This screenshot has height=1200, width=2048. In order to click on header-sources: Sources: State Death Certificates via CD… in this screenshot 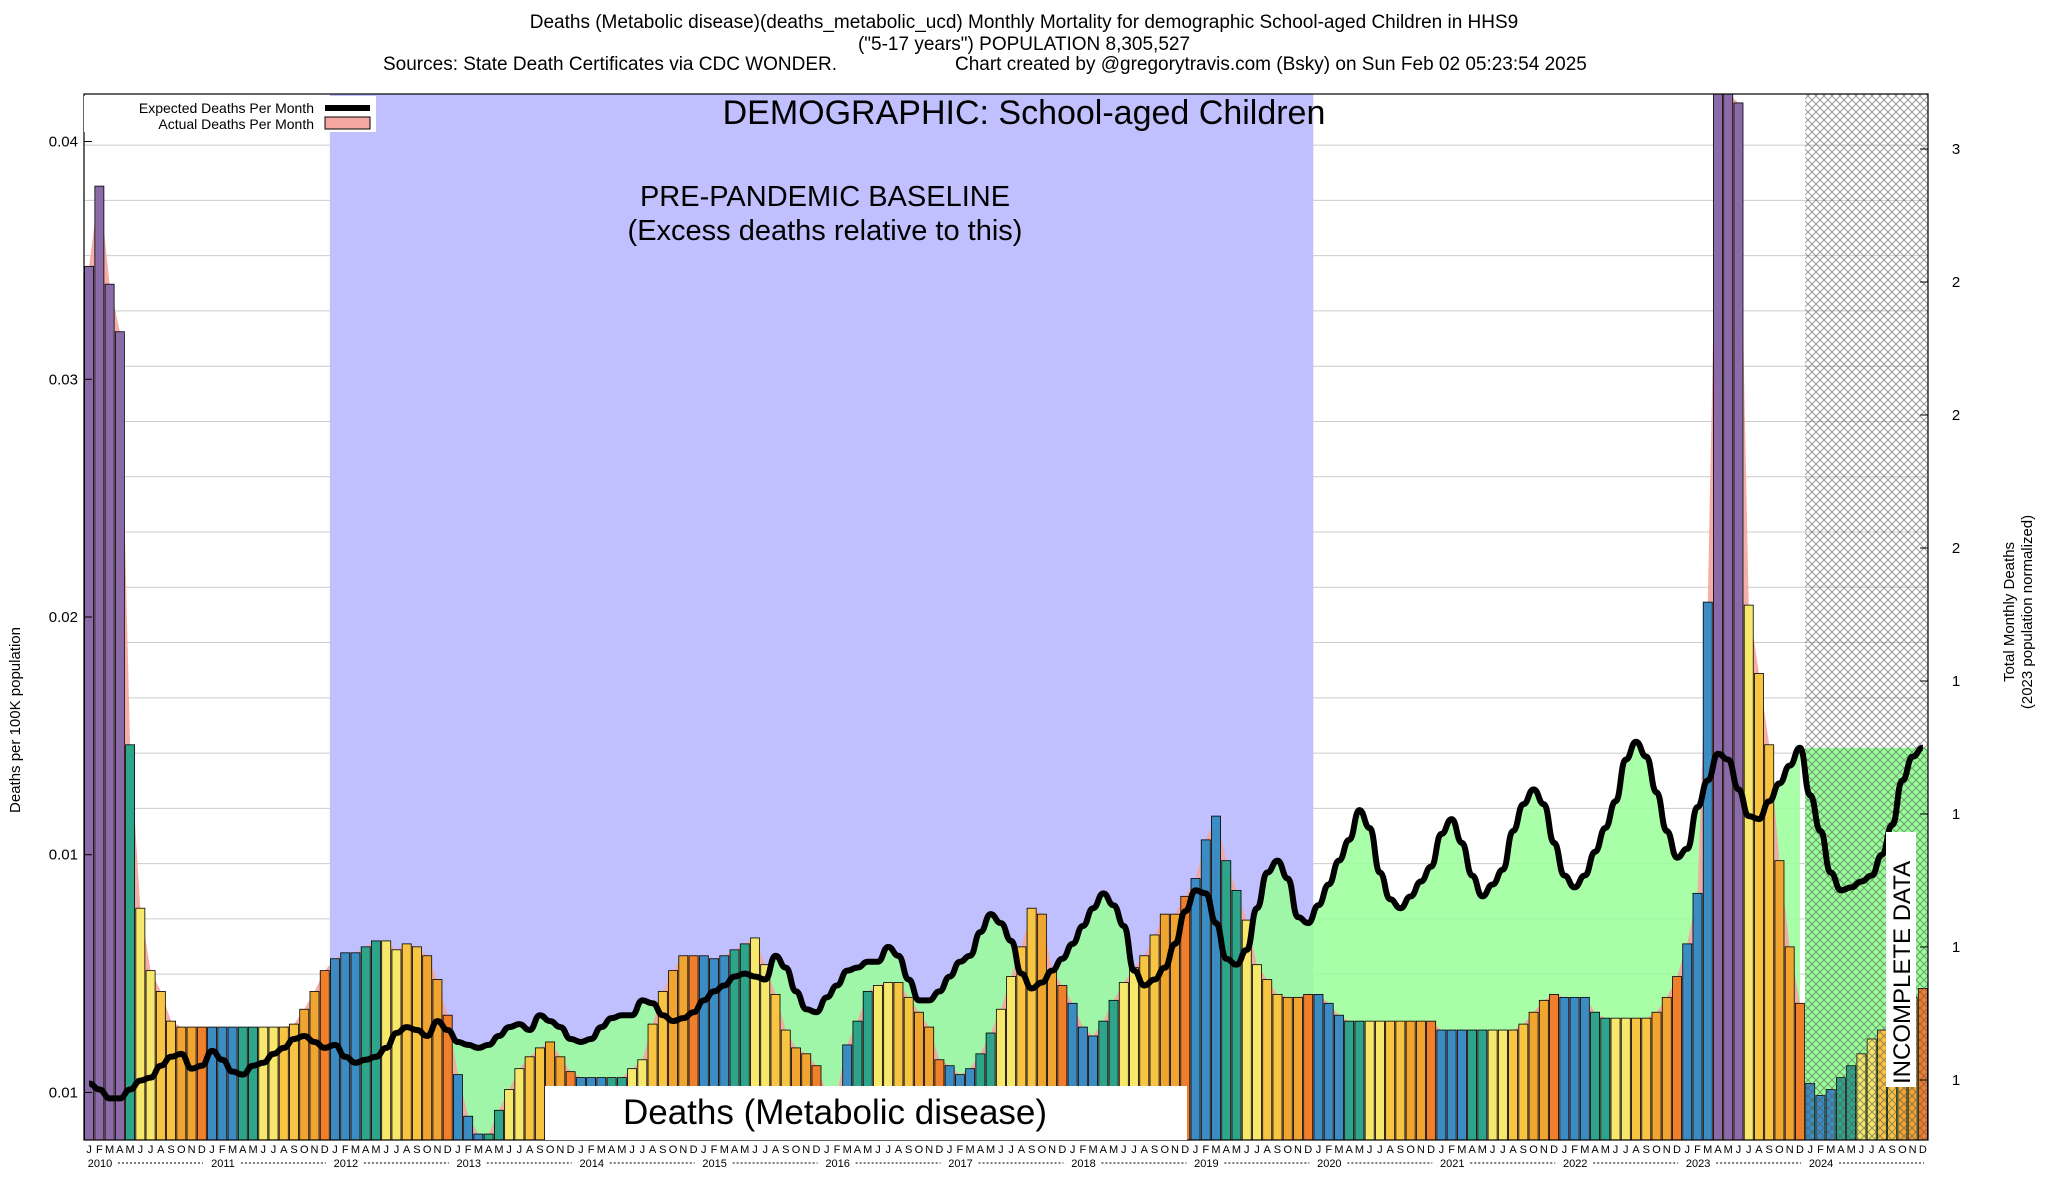, I will do `click(610, 64)`.